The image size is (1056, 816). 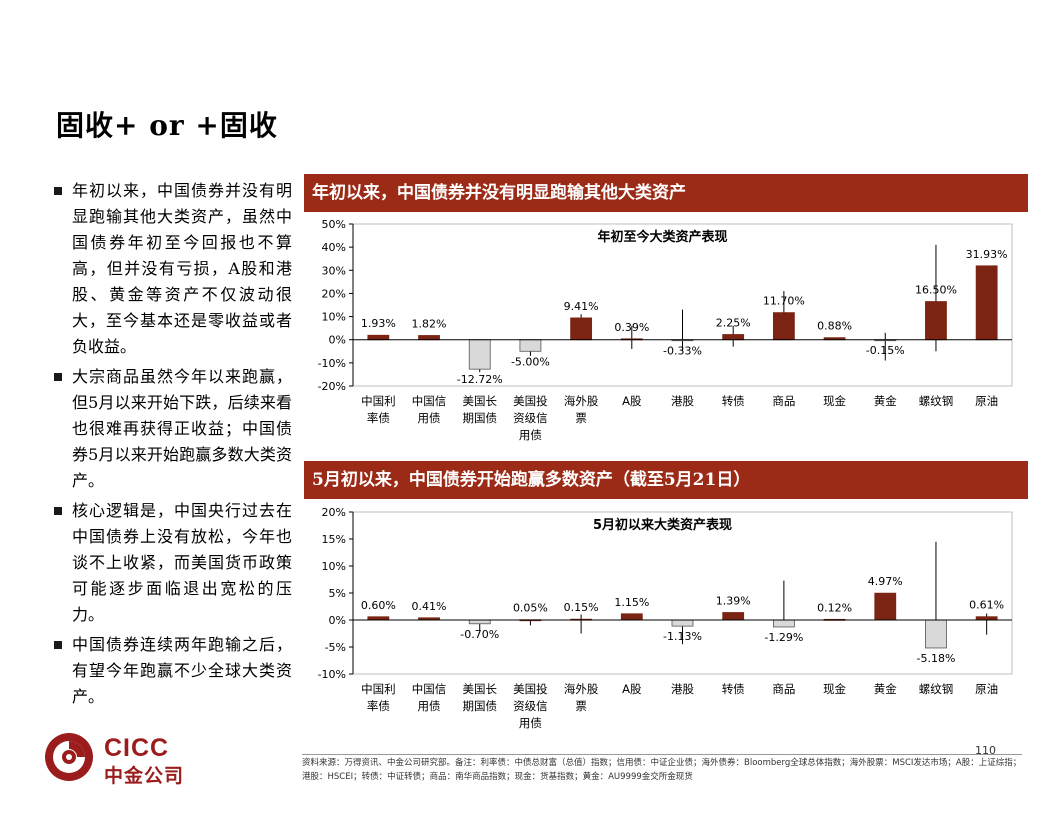 What do you see at coordinates (662, 525) in the screenshot?
I see `chart-title: 5月初以来大类资产表现` at bounding box center [662, 525].